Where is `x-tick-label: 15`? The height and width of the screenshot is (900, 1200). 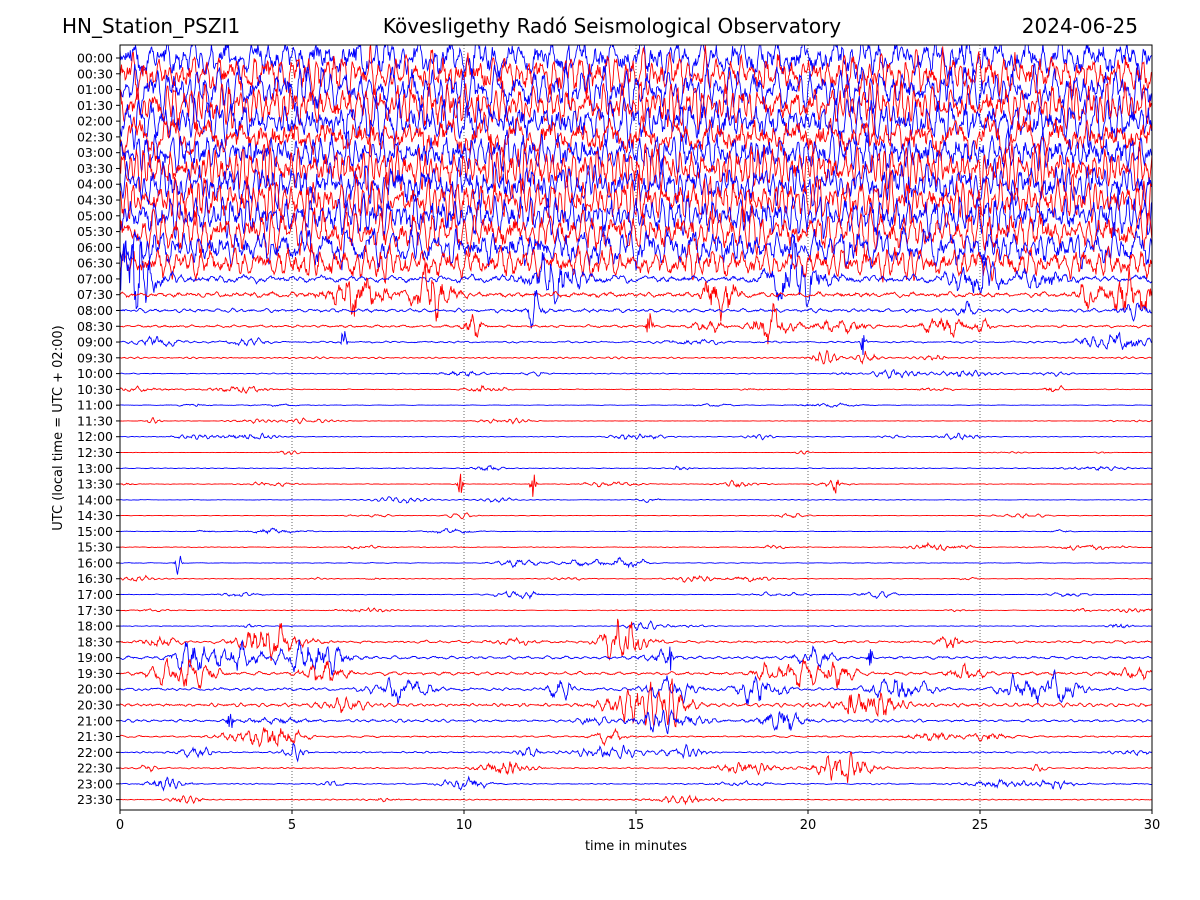
x-tick-label: 15 is located at coordinates (636, 825).